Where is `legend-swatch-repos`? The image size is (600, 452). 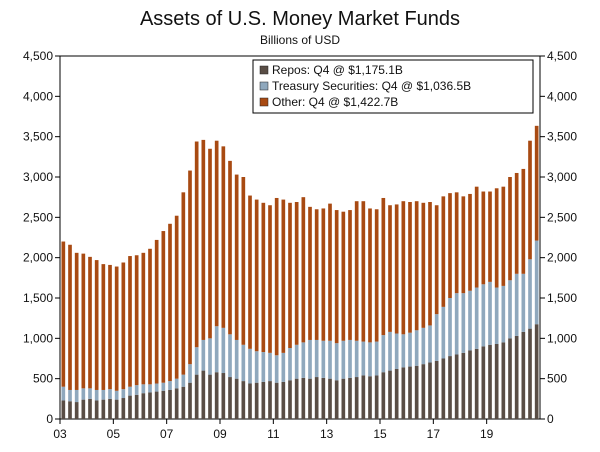
legend-swatch-repos is located at coordinates (264, 70).